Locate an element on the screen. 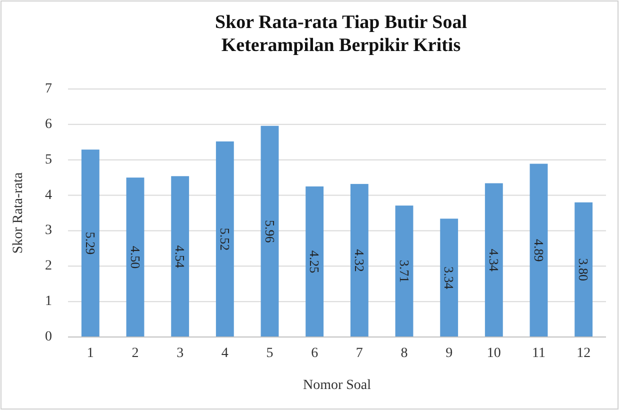 The width and height of the screenshot is (619, 410). y-tick-label: 6 is located at coordinates (48, 124).